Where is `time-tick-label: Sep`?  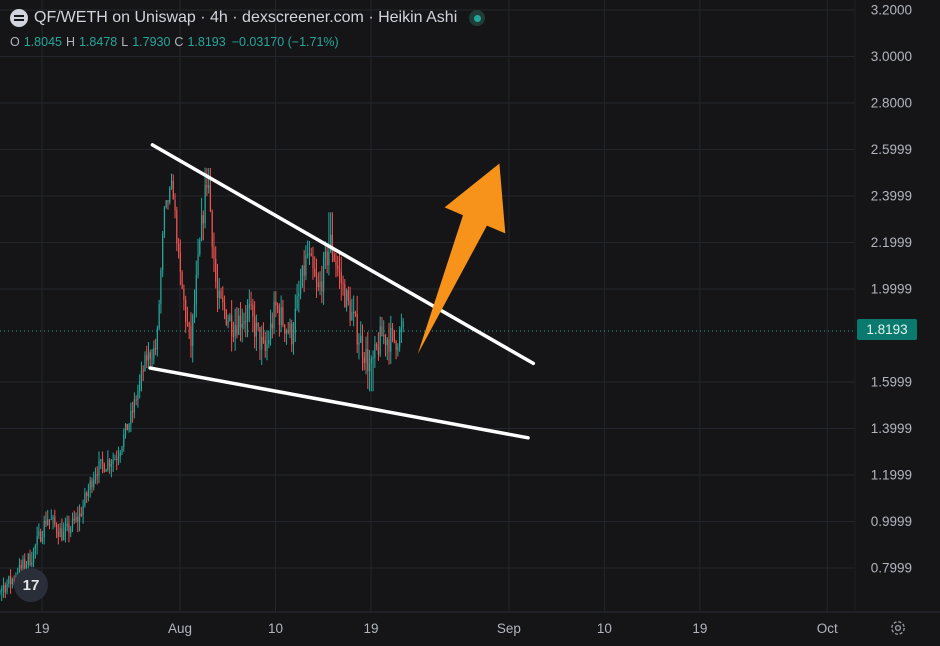
time-tick-label: Sep is located at coordinates (509, 628).